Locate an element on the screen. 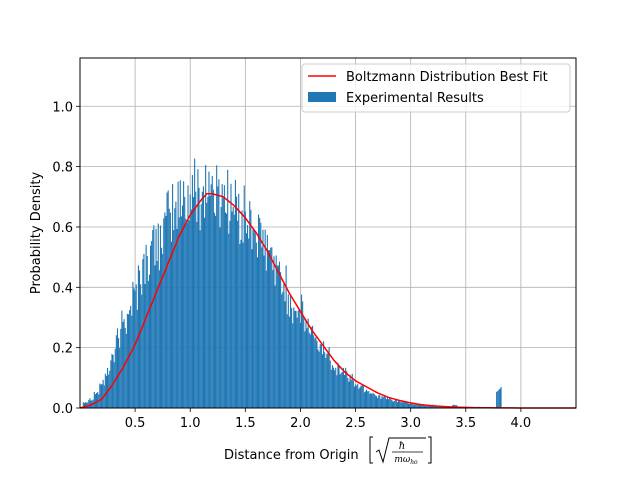 Image resolution: width=640 pixels, height=480 pixels. y-tick-label: 0.4 is located at coordinates (62, 288).